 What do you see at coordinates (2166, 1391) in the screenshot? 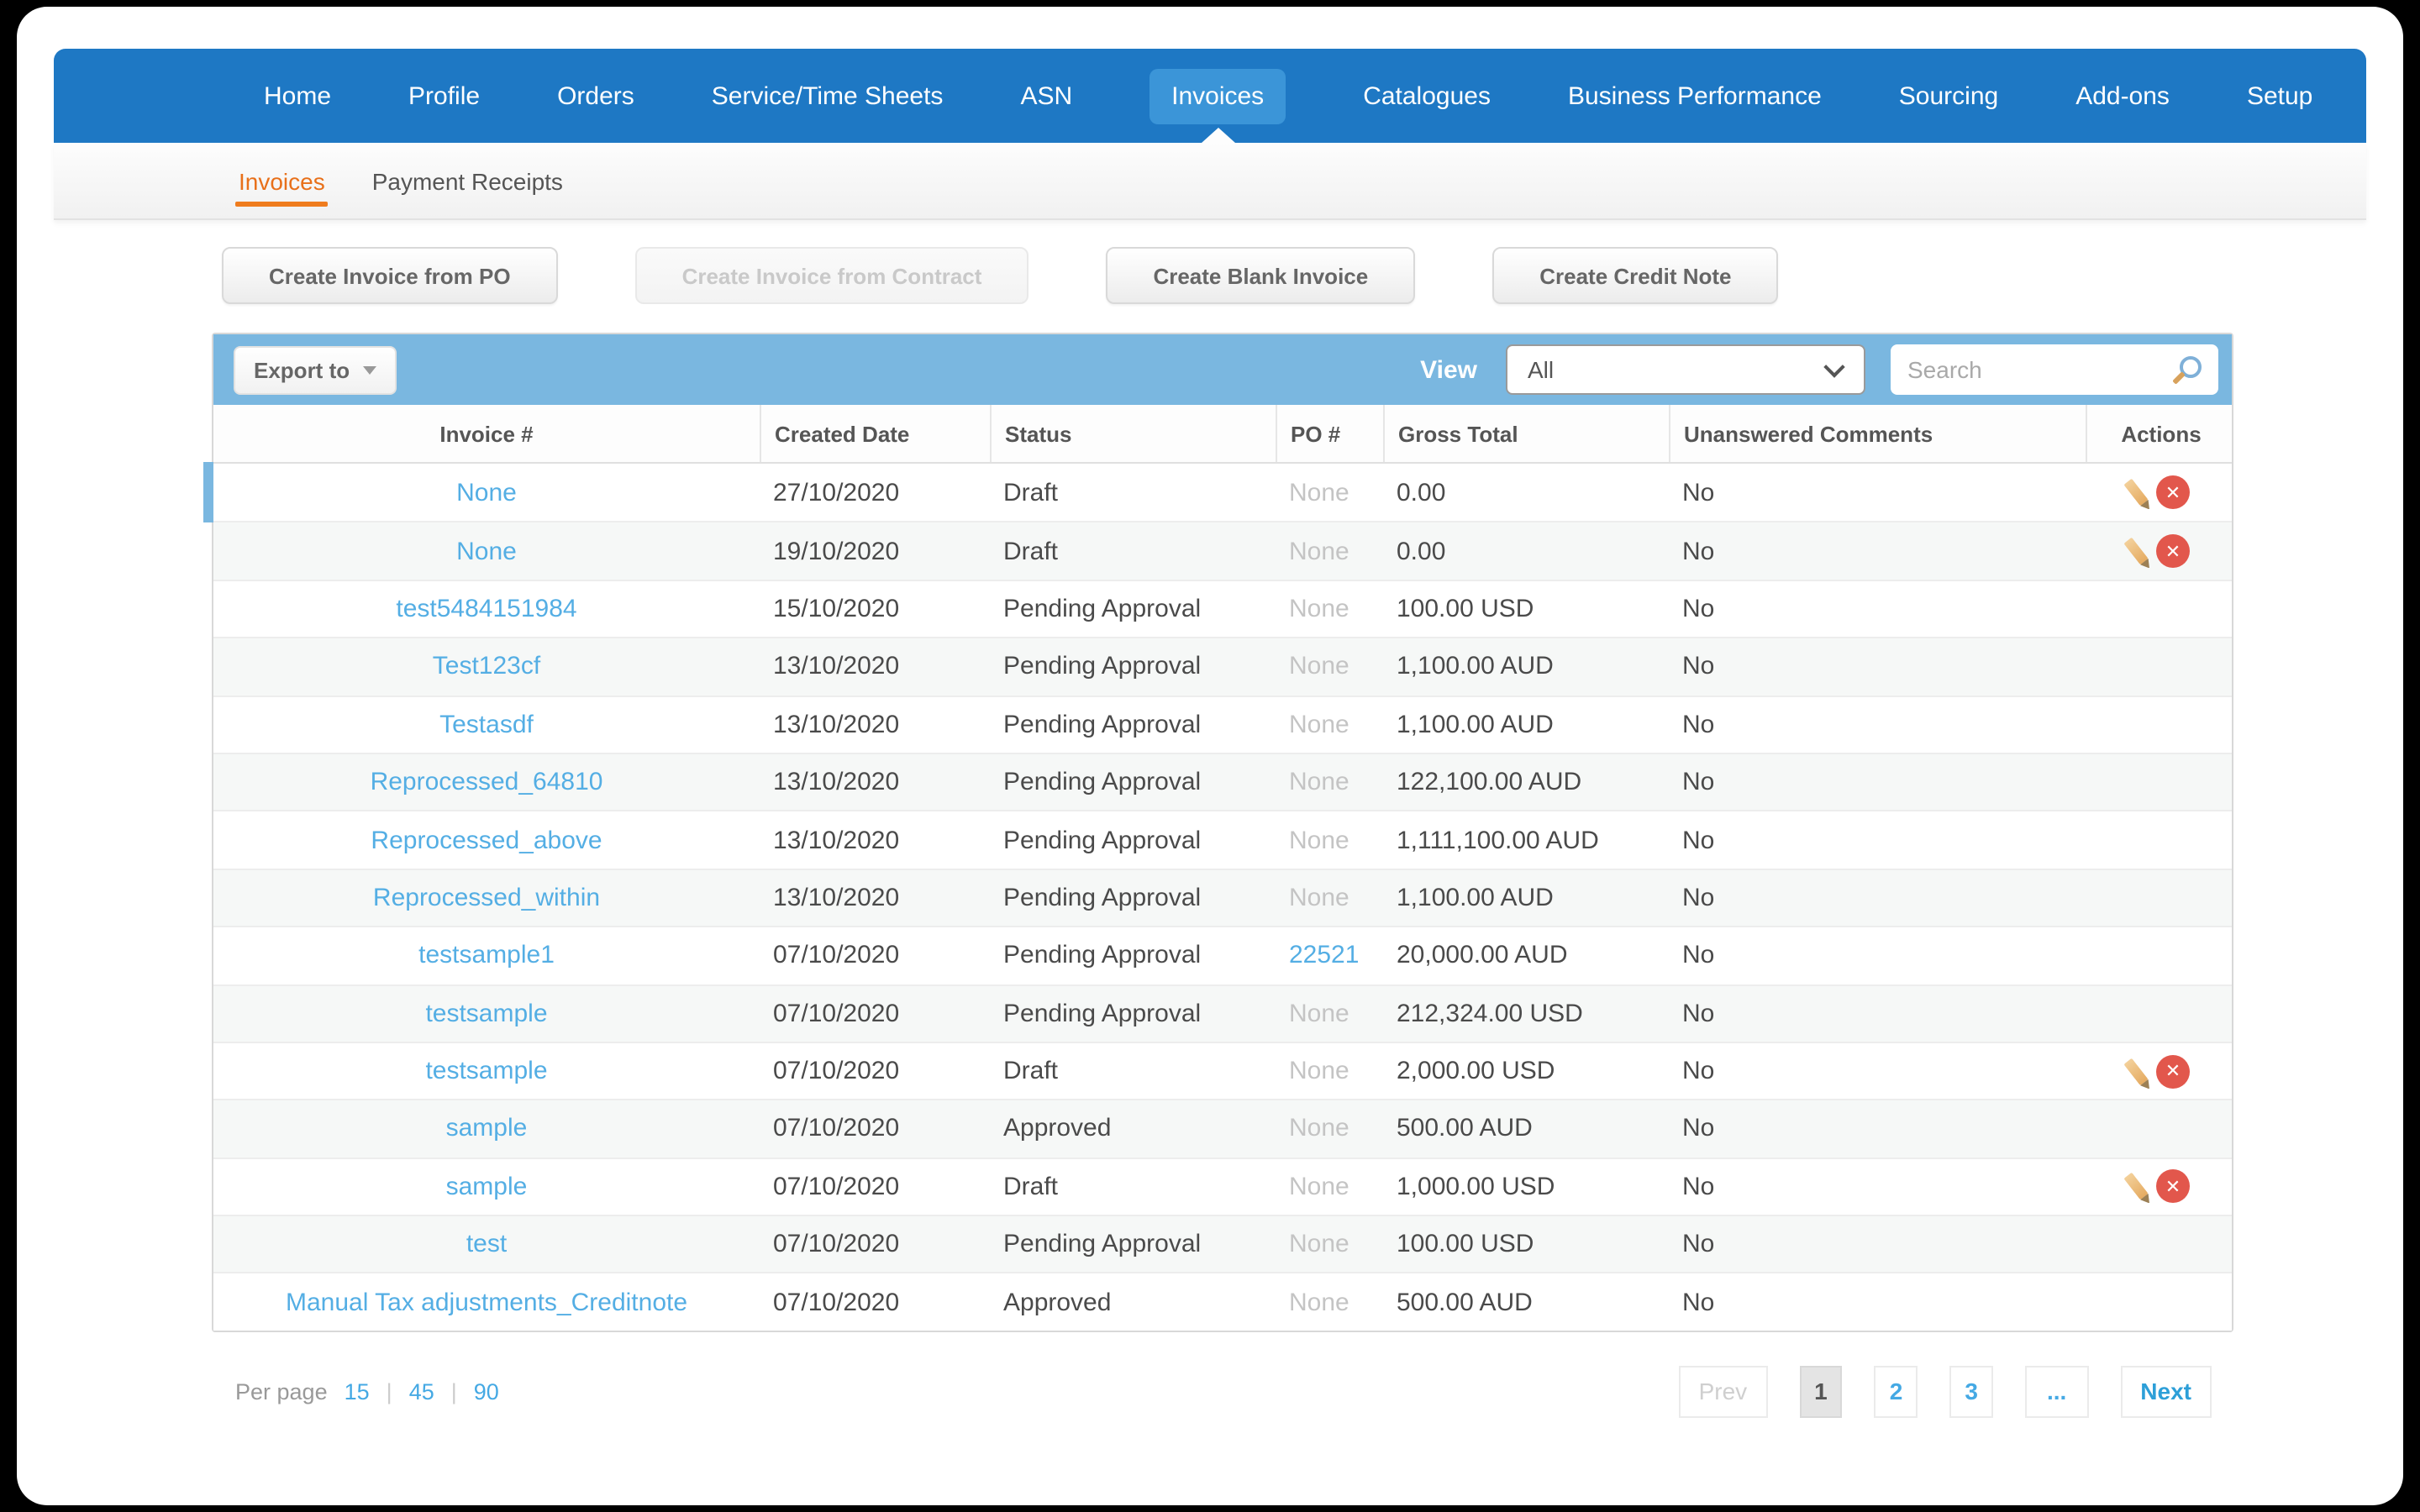
I see `next-page-button: Next` at bounding box center [2166, 1391].